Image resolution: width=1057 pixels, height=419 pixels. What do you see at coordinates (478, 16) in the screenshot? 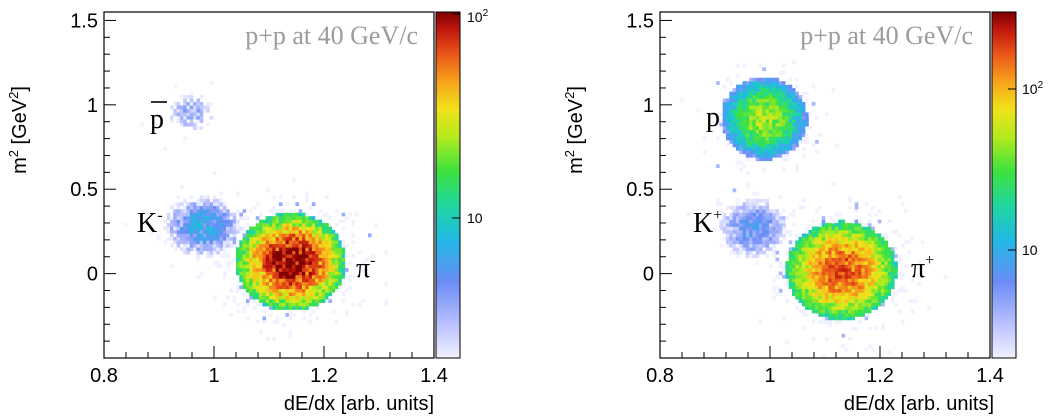
I see `colorbar-label-left-100: 102` at bounding box center [478, 16].